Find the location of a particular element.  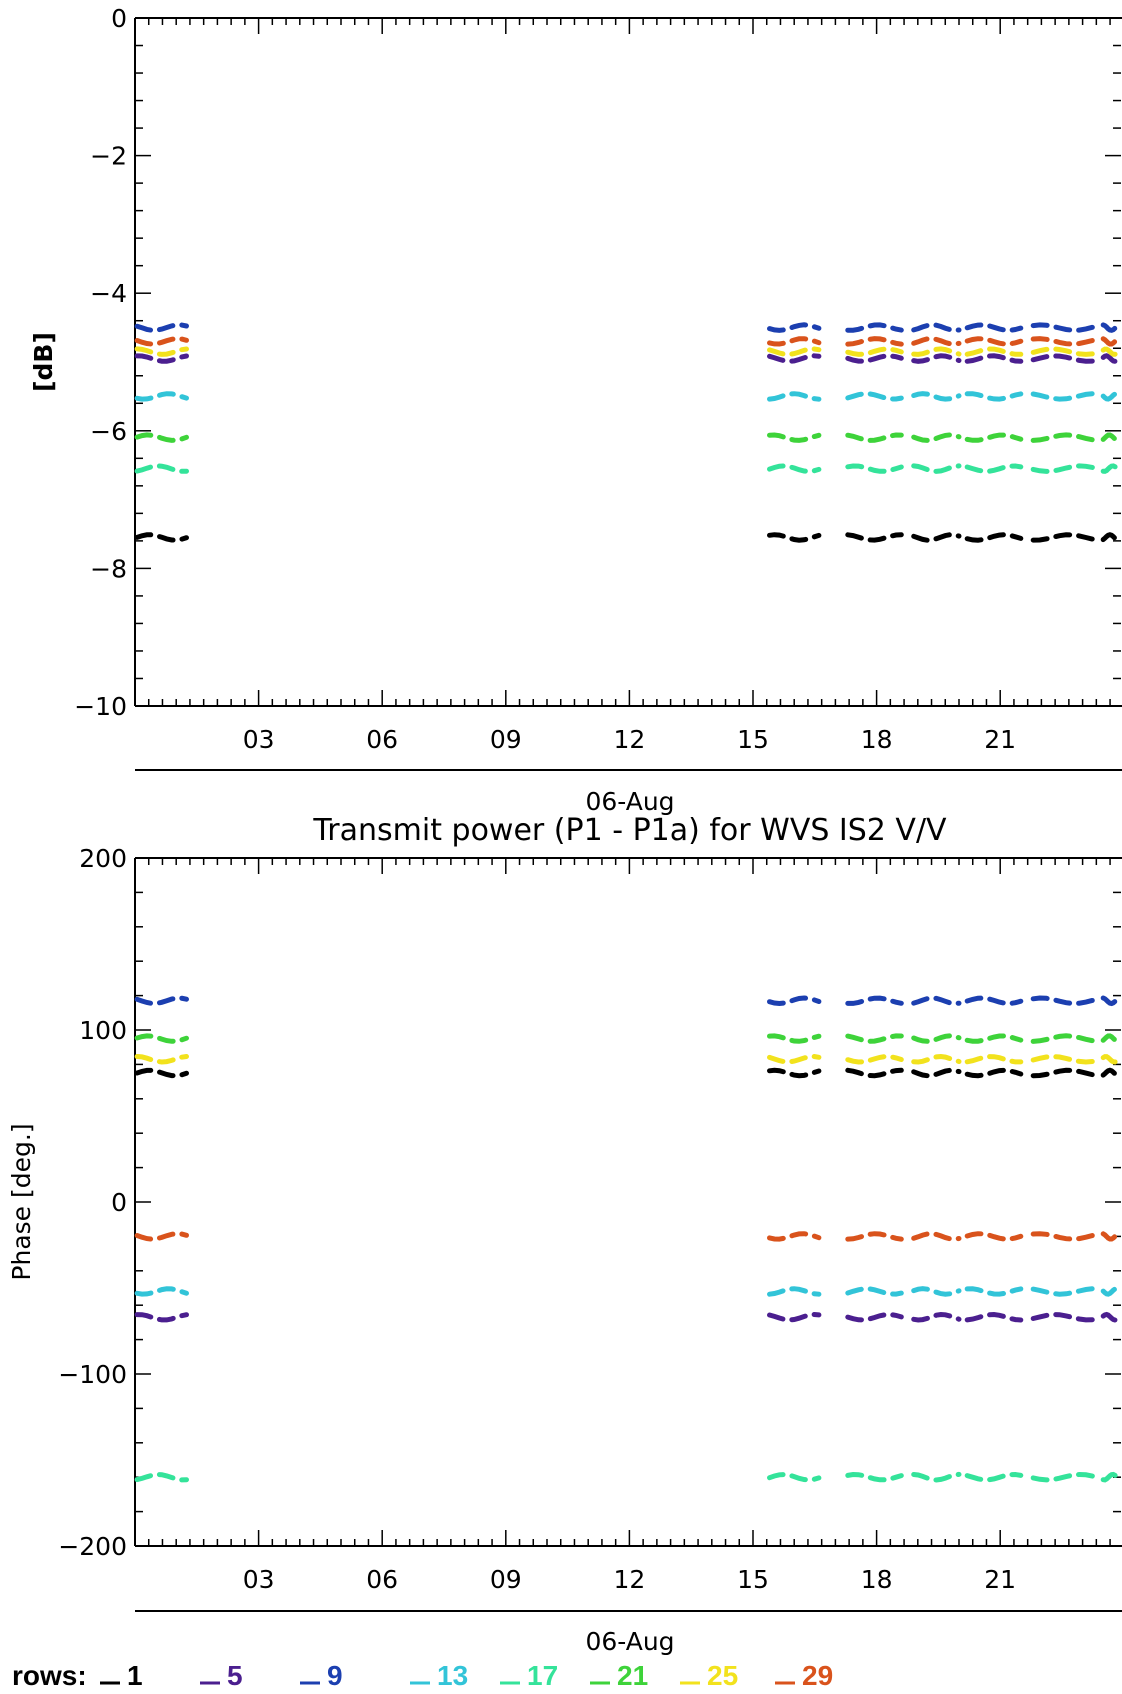

y-tick-label: −4 is located at coordinates (108, 293).